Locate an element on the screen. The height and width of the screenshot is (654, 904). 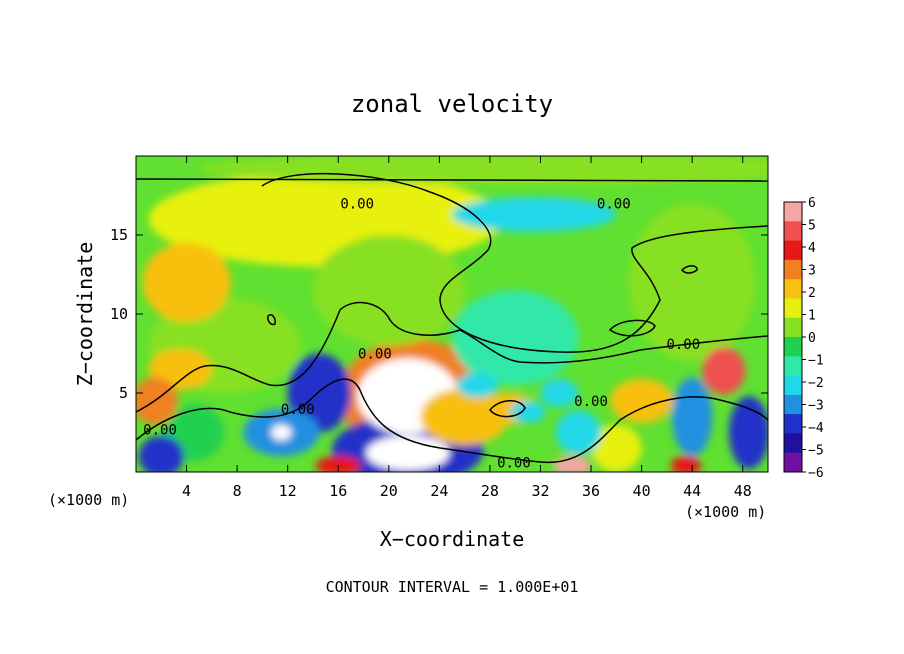
x-tick-label: 12 is located at coordinates (288, 491).